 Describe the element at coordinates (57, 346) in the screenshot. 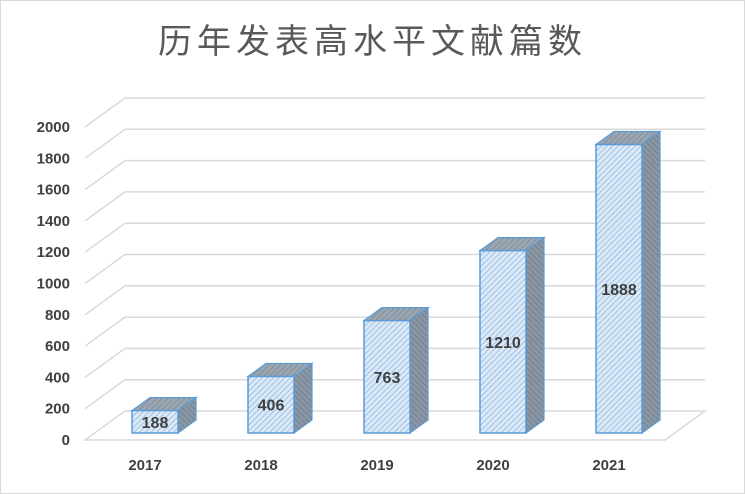

I see `y-tick-label: 600` at that location.